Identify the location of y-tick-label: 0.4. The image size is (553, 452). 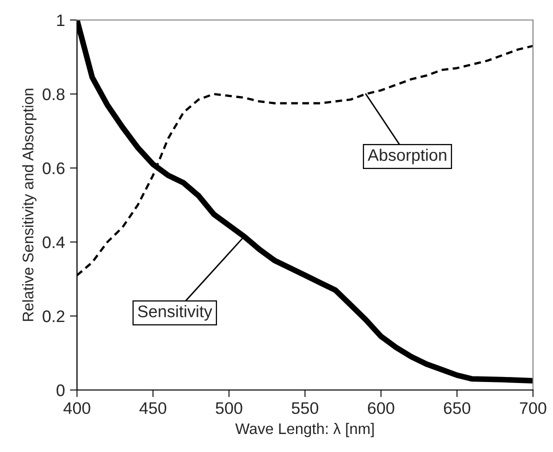
(53, 242).